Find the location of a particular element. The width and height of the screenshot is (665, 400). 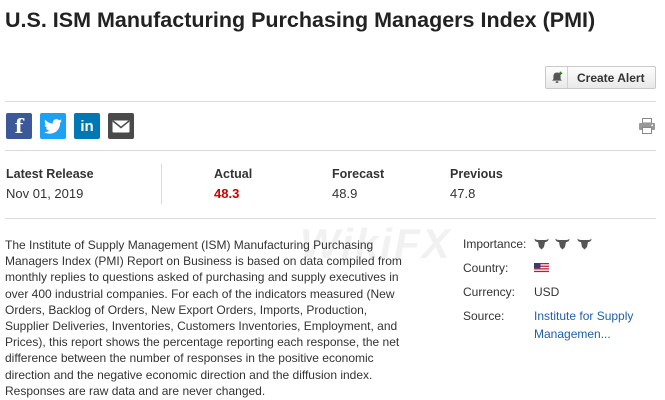

twitter-share-button is located at coordinates (53, 126).